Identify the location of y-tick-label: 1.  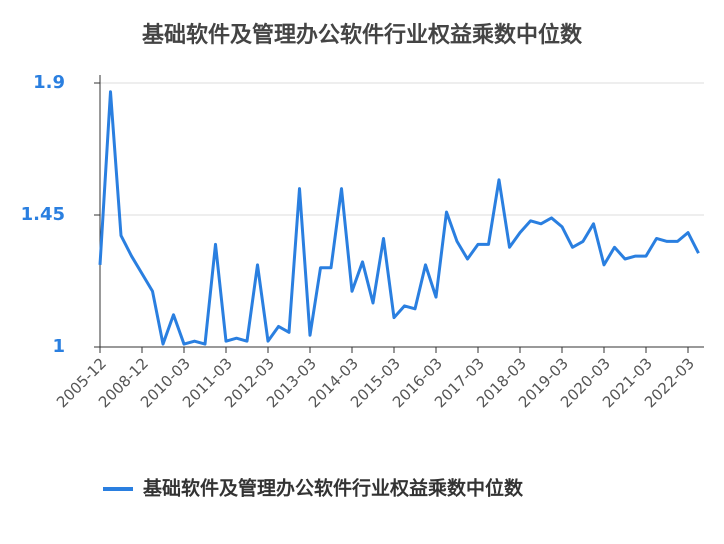
(58, 346).